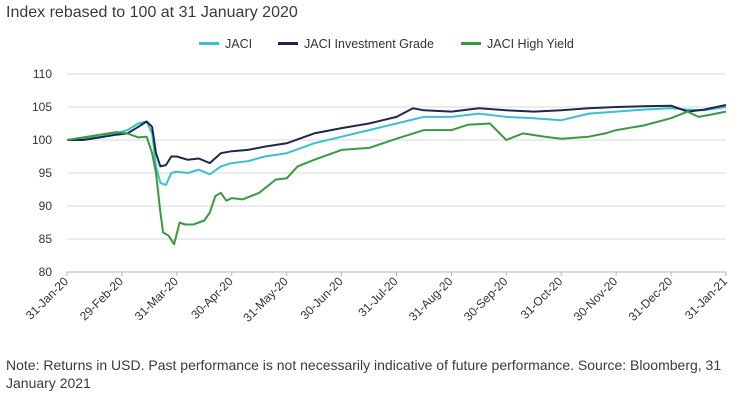  What do you see at coordinates (209, 44) in the screenshot?
I see `legend-swatch-jaci` at bounding box center [209, 44].